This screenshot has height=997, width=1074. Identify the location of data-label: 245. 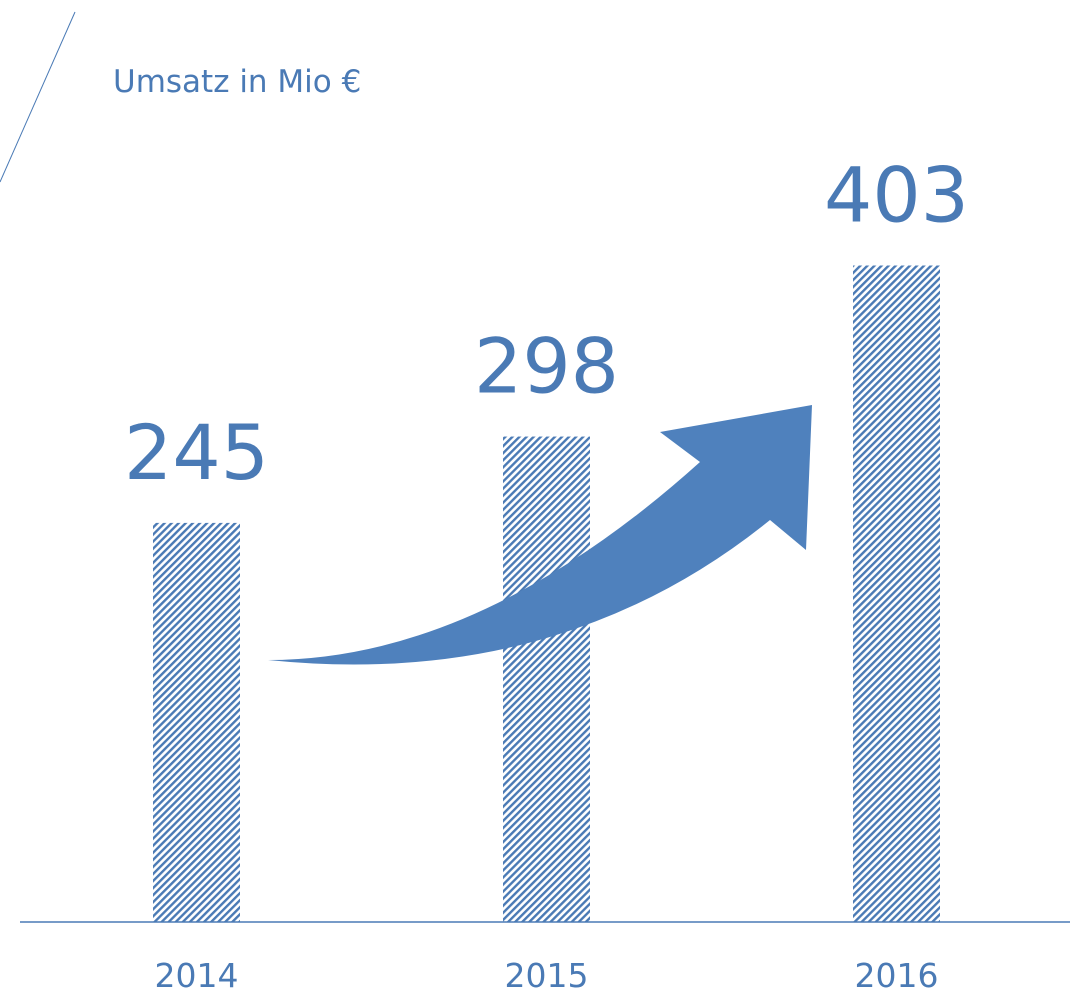
(196, 452).